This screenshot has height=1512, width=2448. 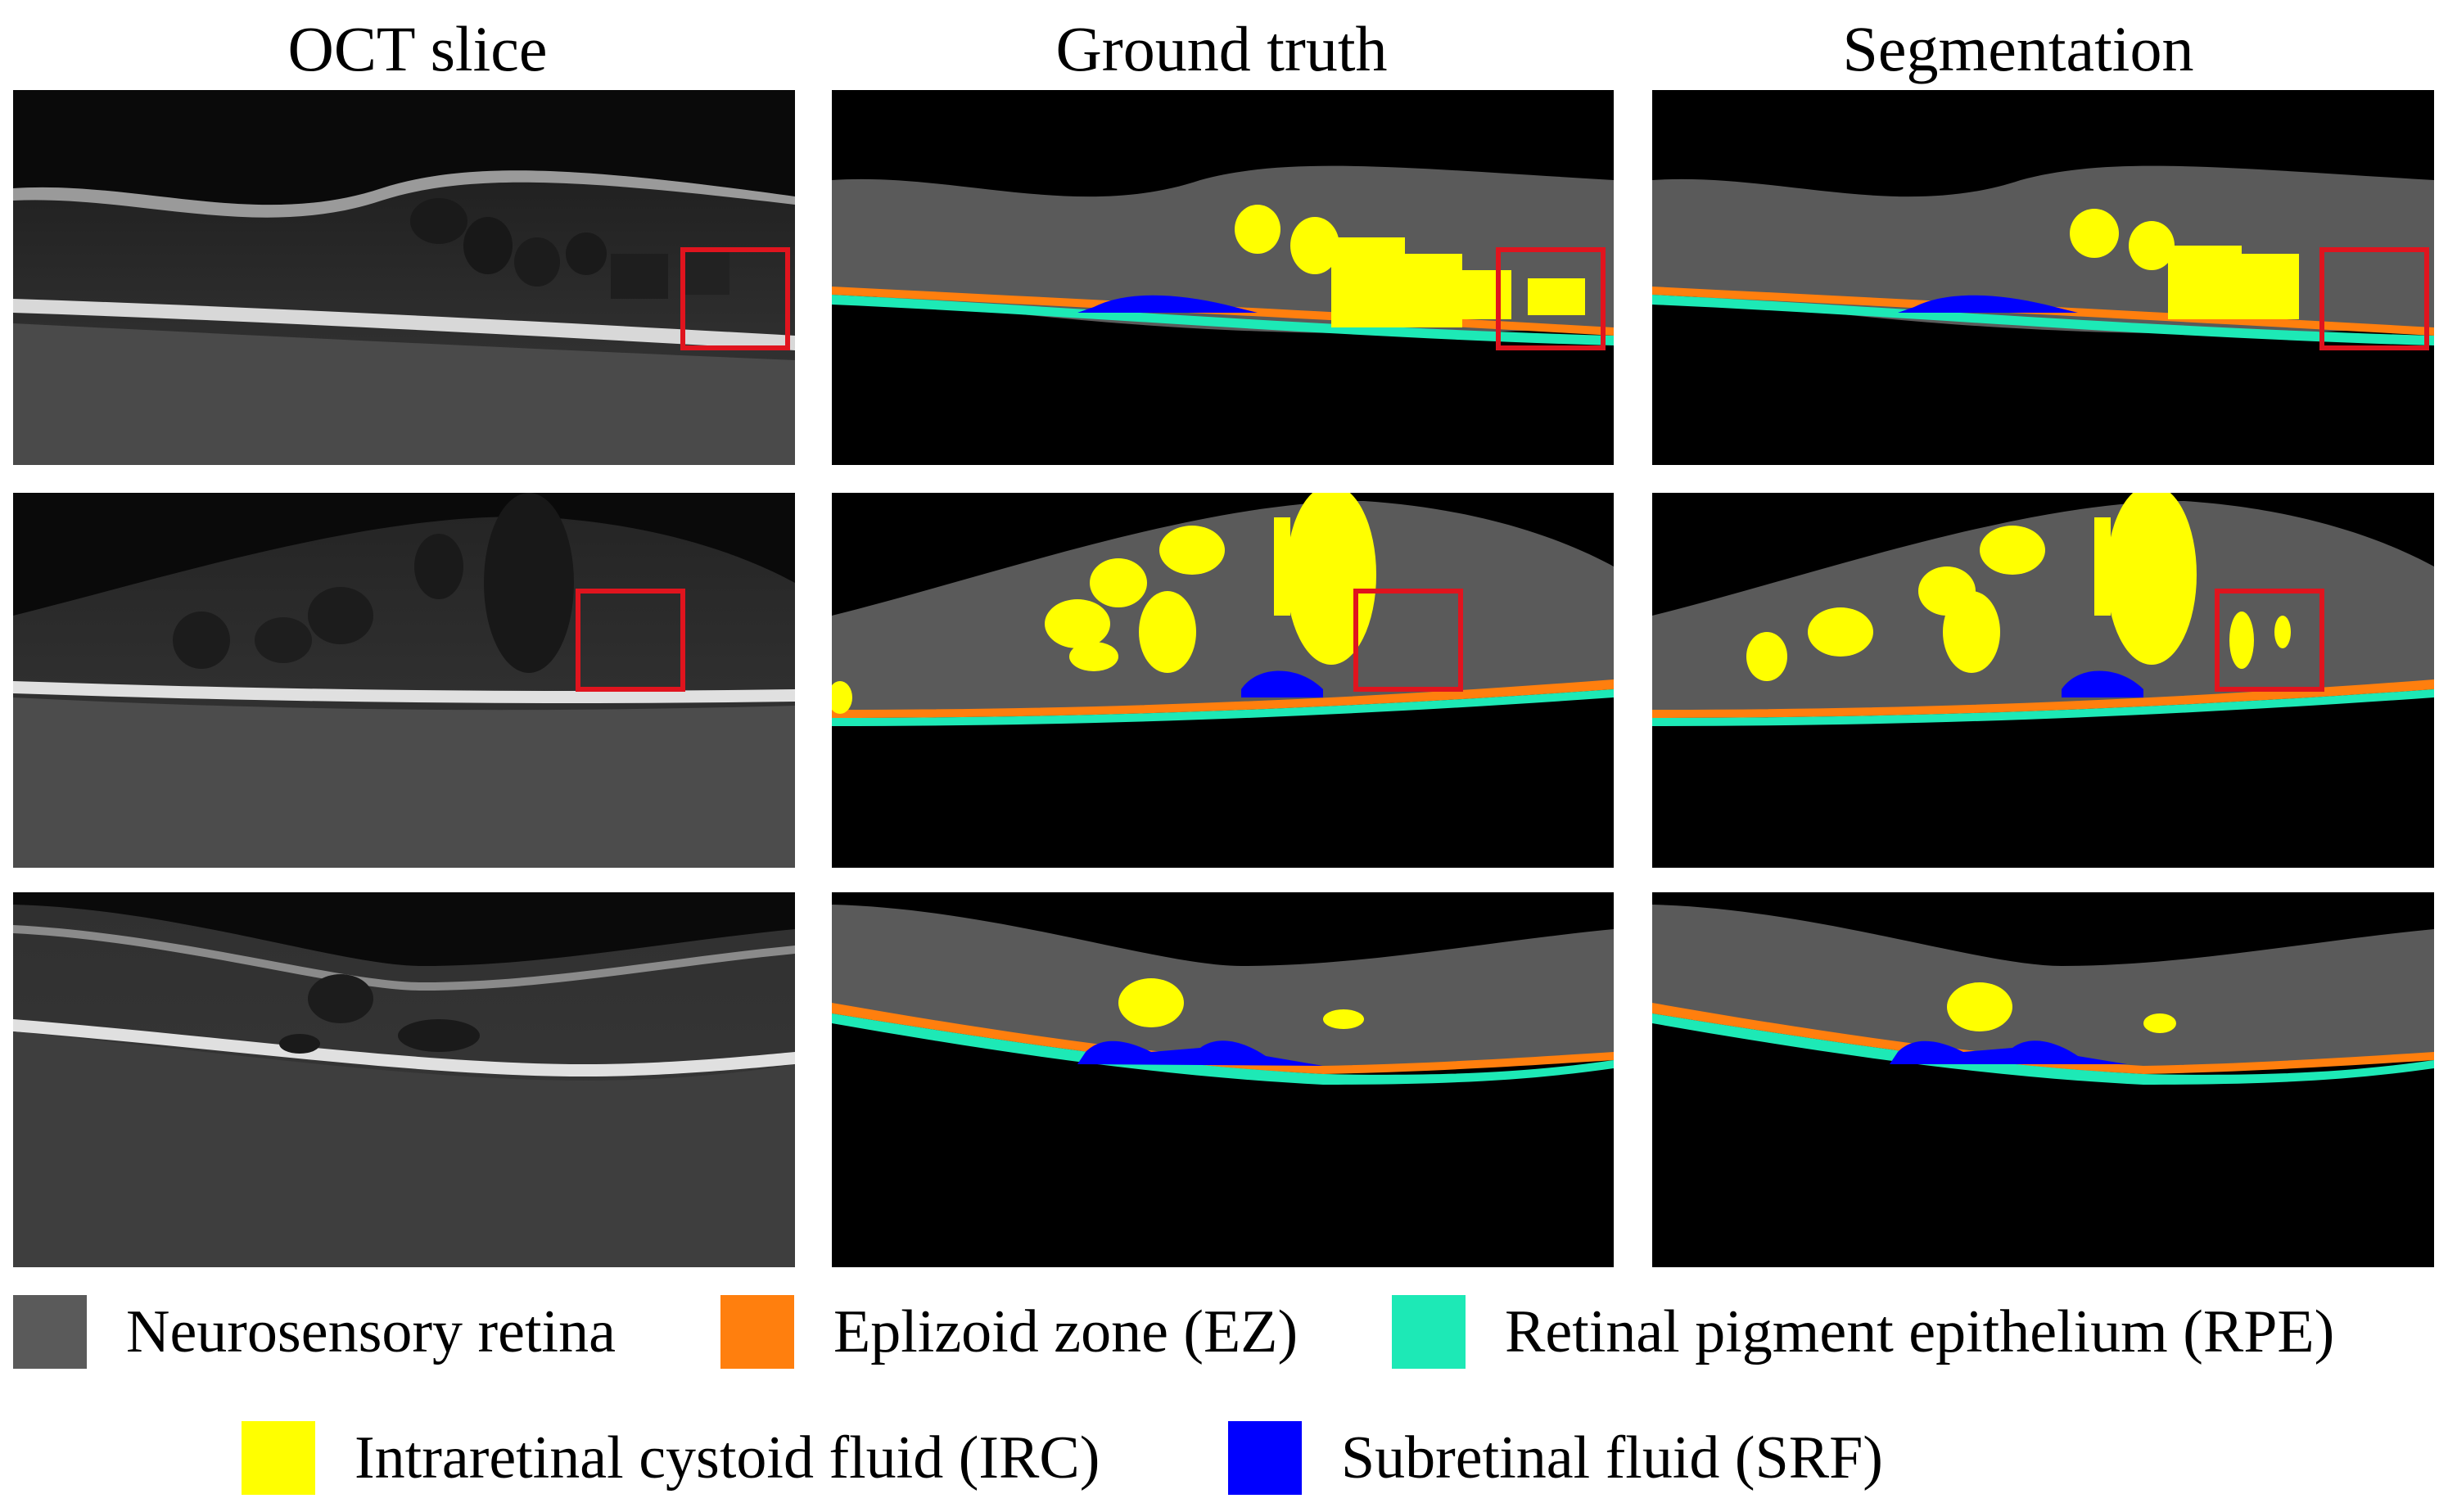 I want to click on column-title-segmentation: Segmentation, so click(x=2018, y=48).